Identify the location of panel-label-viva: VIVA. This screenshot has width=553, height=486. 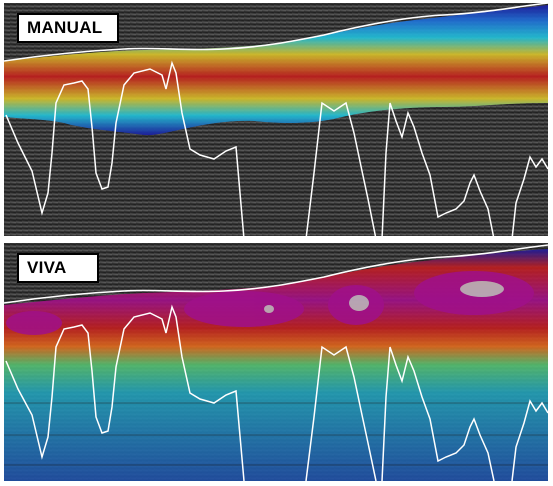
(58, 268).